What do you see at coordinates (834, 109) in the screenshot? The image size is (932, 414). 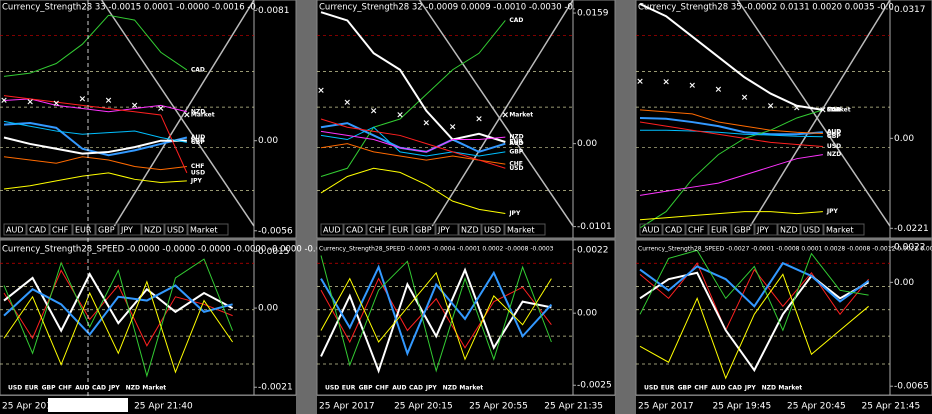 I see `series-end-label: EUR` at bounding box center [834, 109].